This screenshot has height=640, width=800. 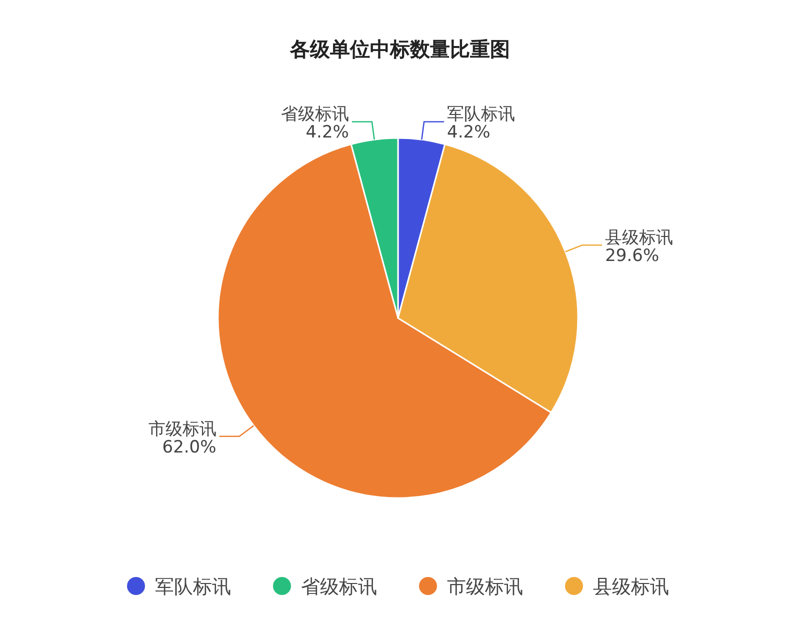 I want to click on legend-label: 省级标讯, so click(x=339, y=587).